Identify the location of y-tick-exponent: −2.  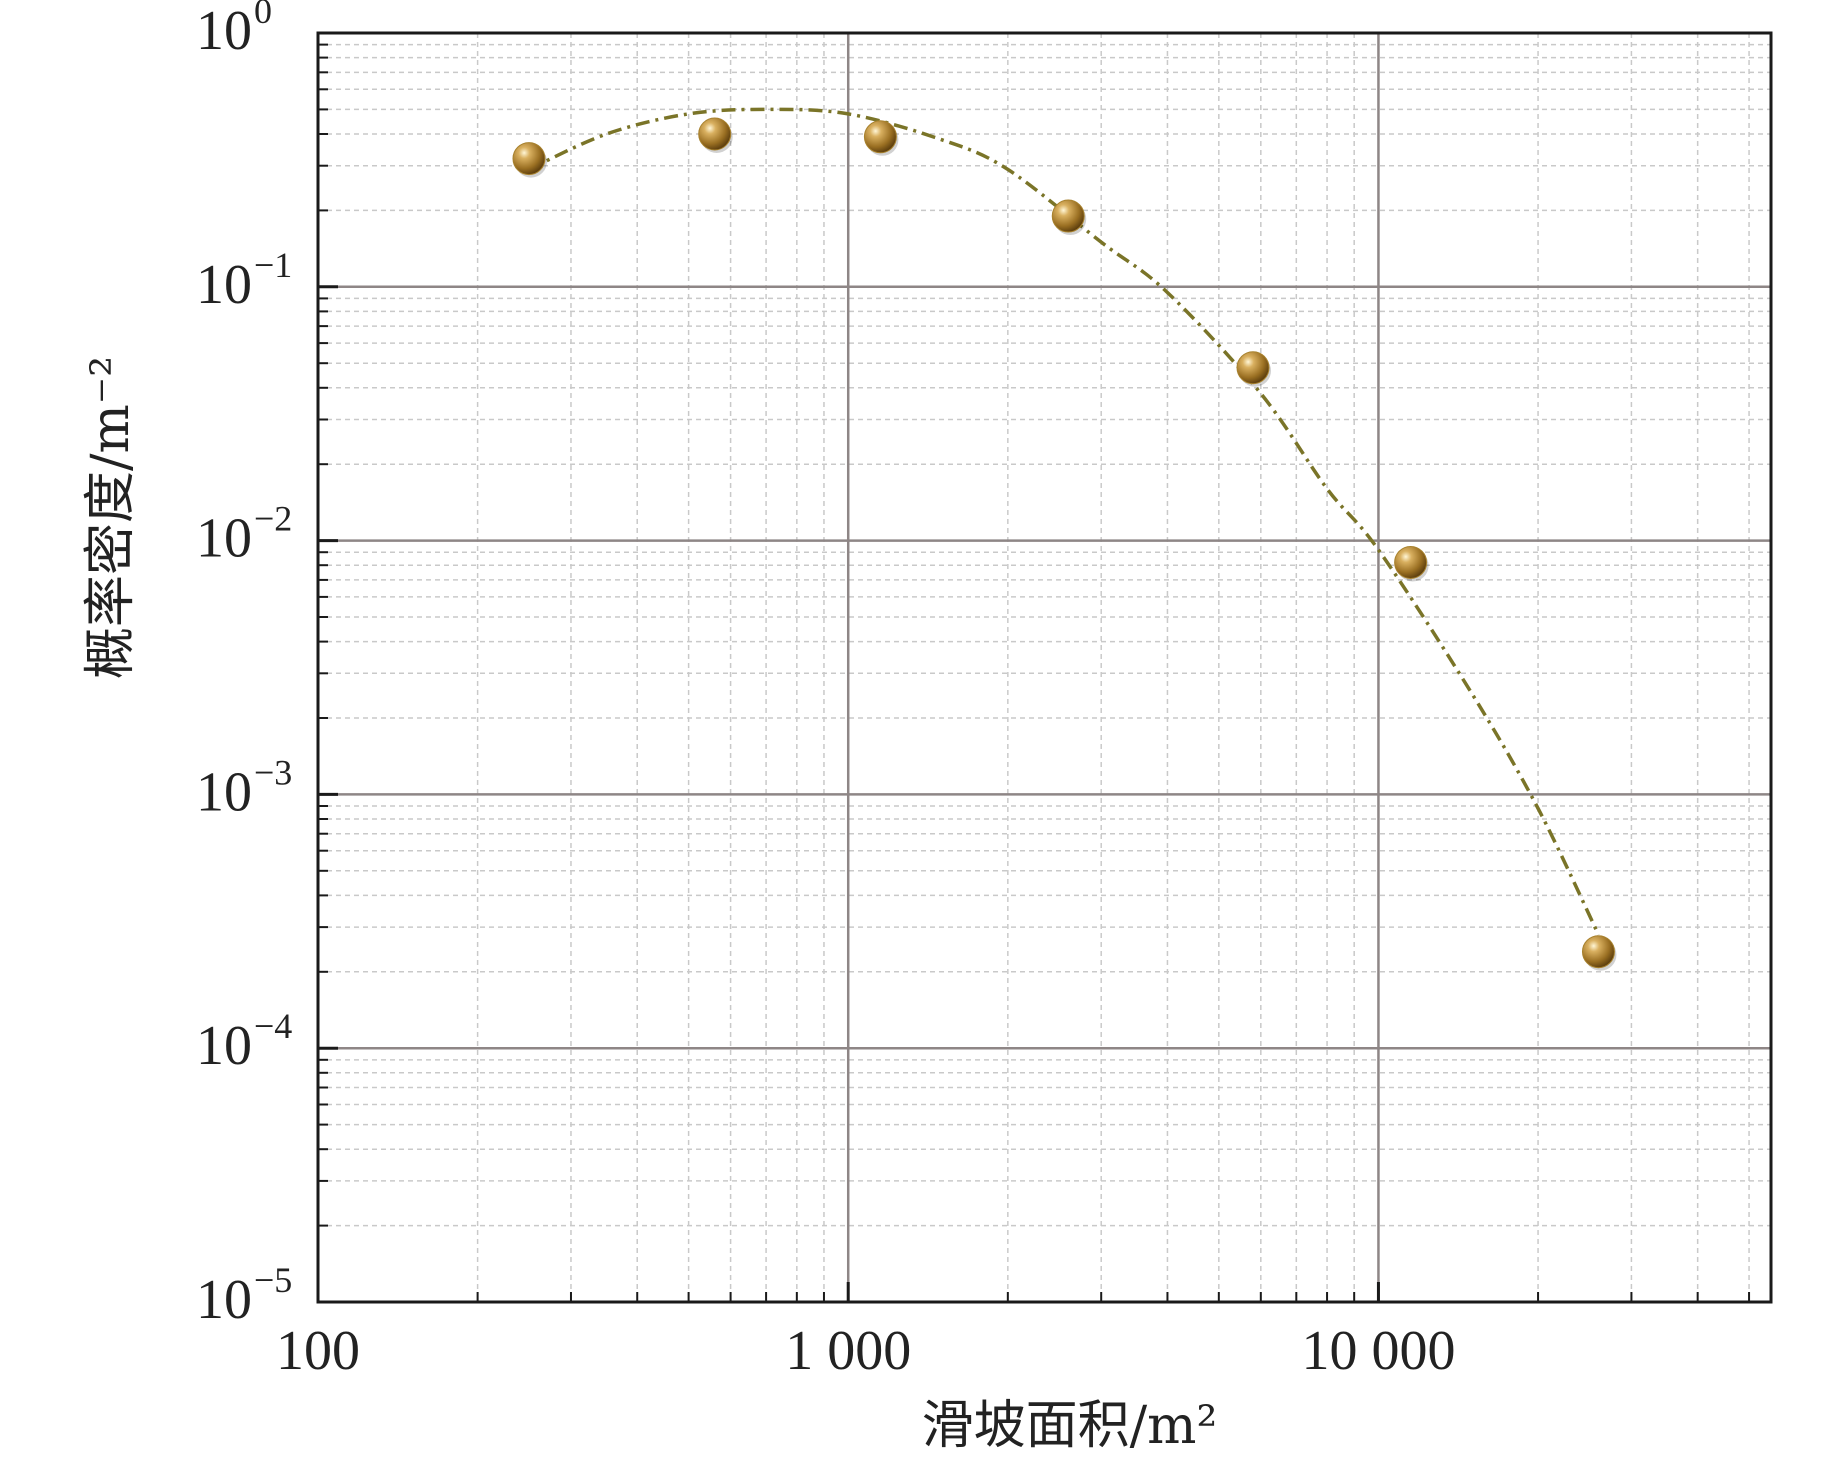
(273, 519).